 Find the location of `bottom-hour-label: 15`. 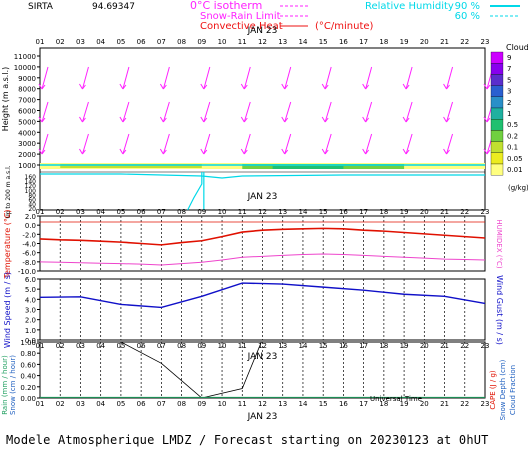

bottom-hour-label: 15 is located at coordinates (323, 404).